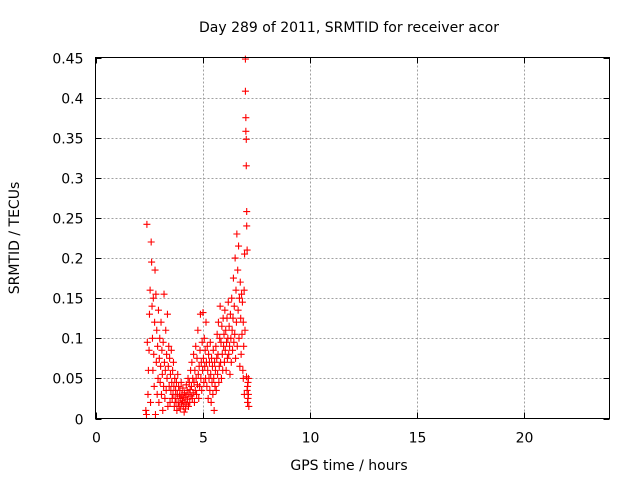 The width and height of the screenshot is (640, 480). Describe the element at coordinates (67, 140) in the screenshot. I see `y-tick-label: 0.35` at that location.